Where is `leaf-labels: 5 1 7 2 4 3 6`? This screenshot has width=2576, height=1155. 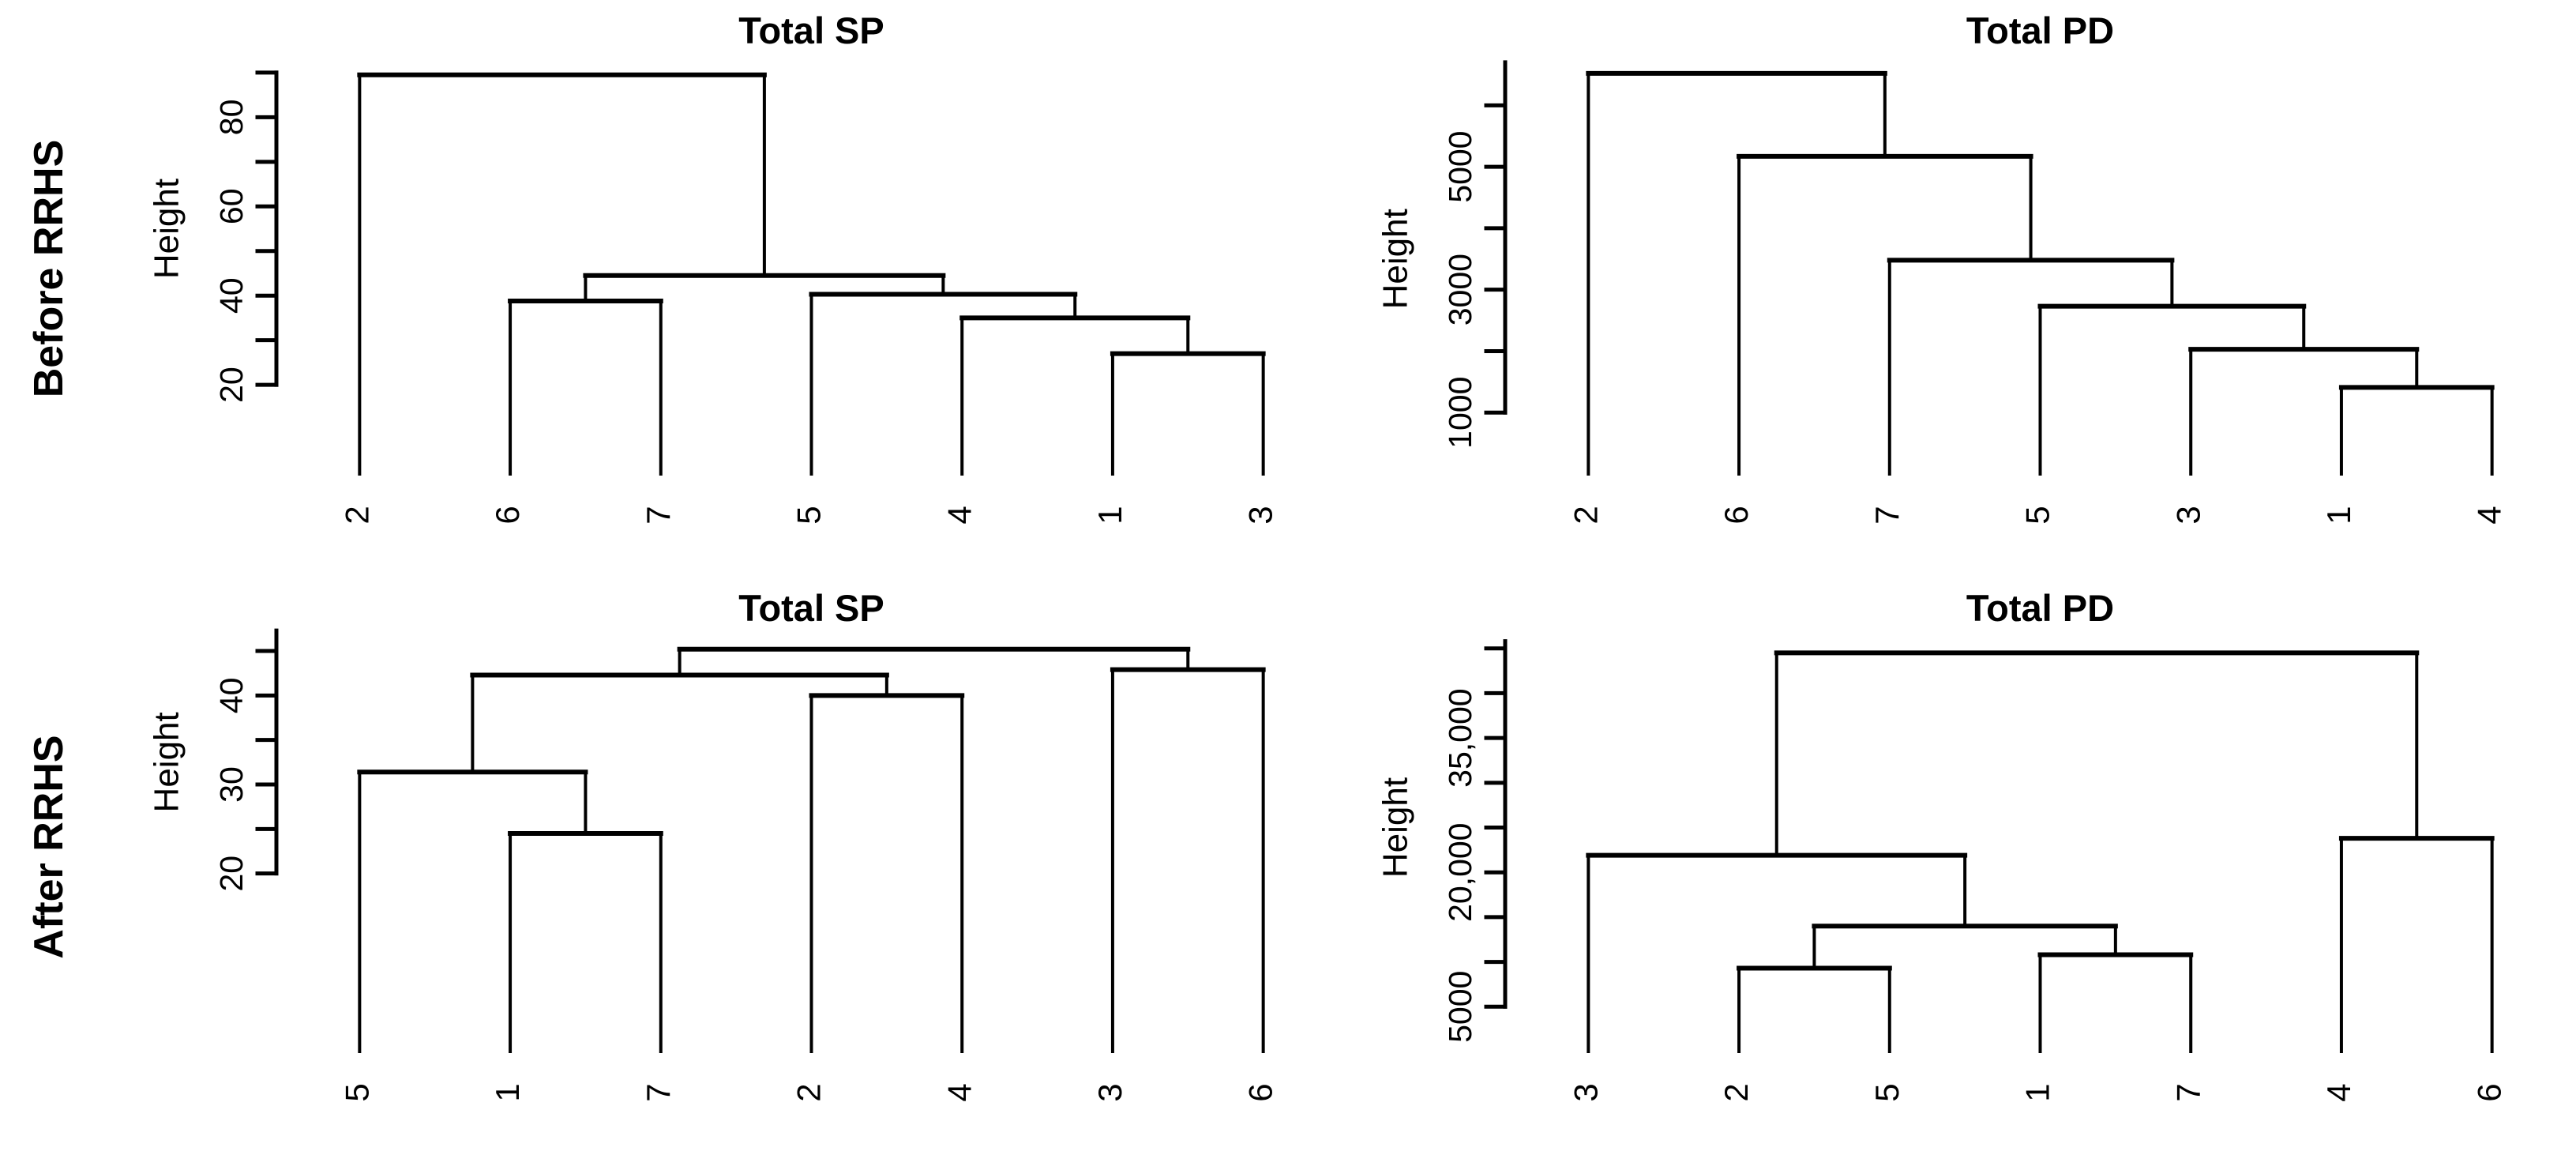
leaf-labels: 5 1 7 2 4 3 6 is located at coordinates (808, 1092).